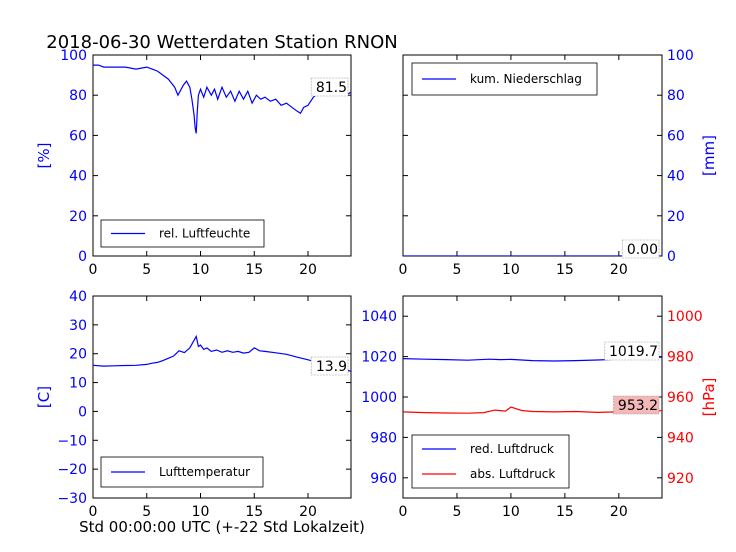 The image size is (736, 552). I want to click on y2-tick-label: 920, so click(680, 479).